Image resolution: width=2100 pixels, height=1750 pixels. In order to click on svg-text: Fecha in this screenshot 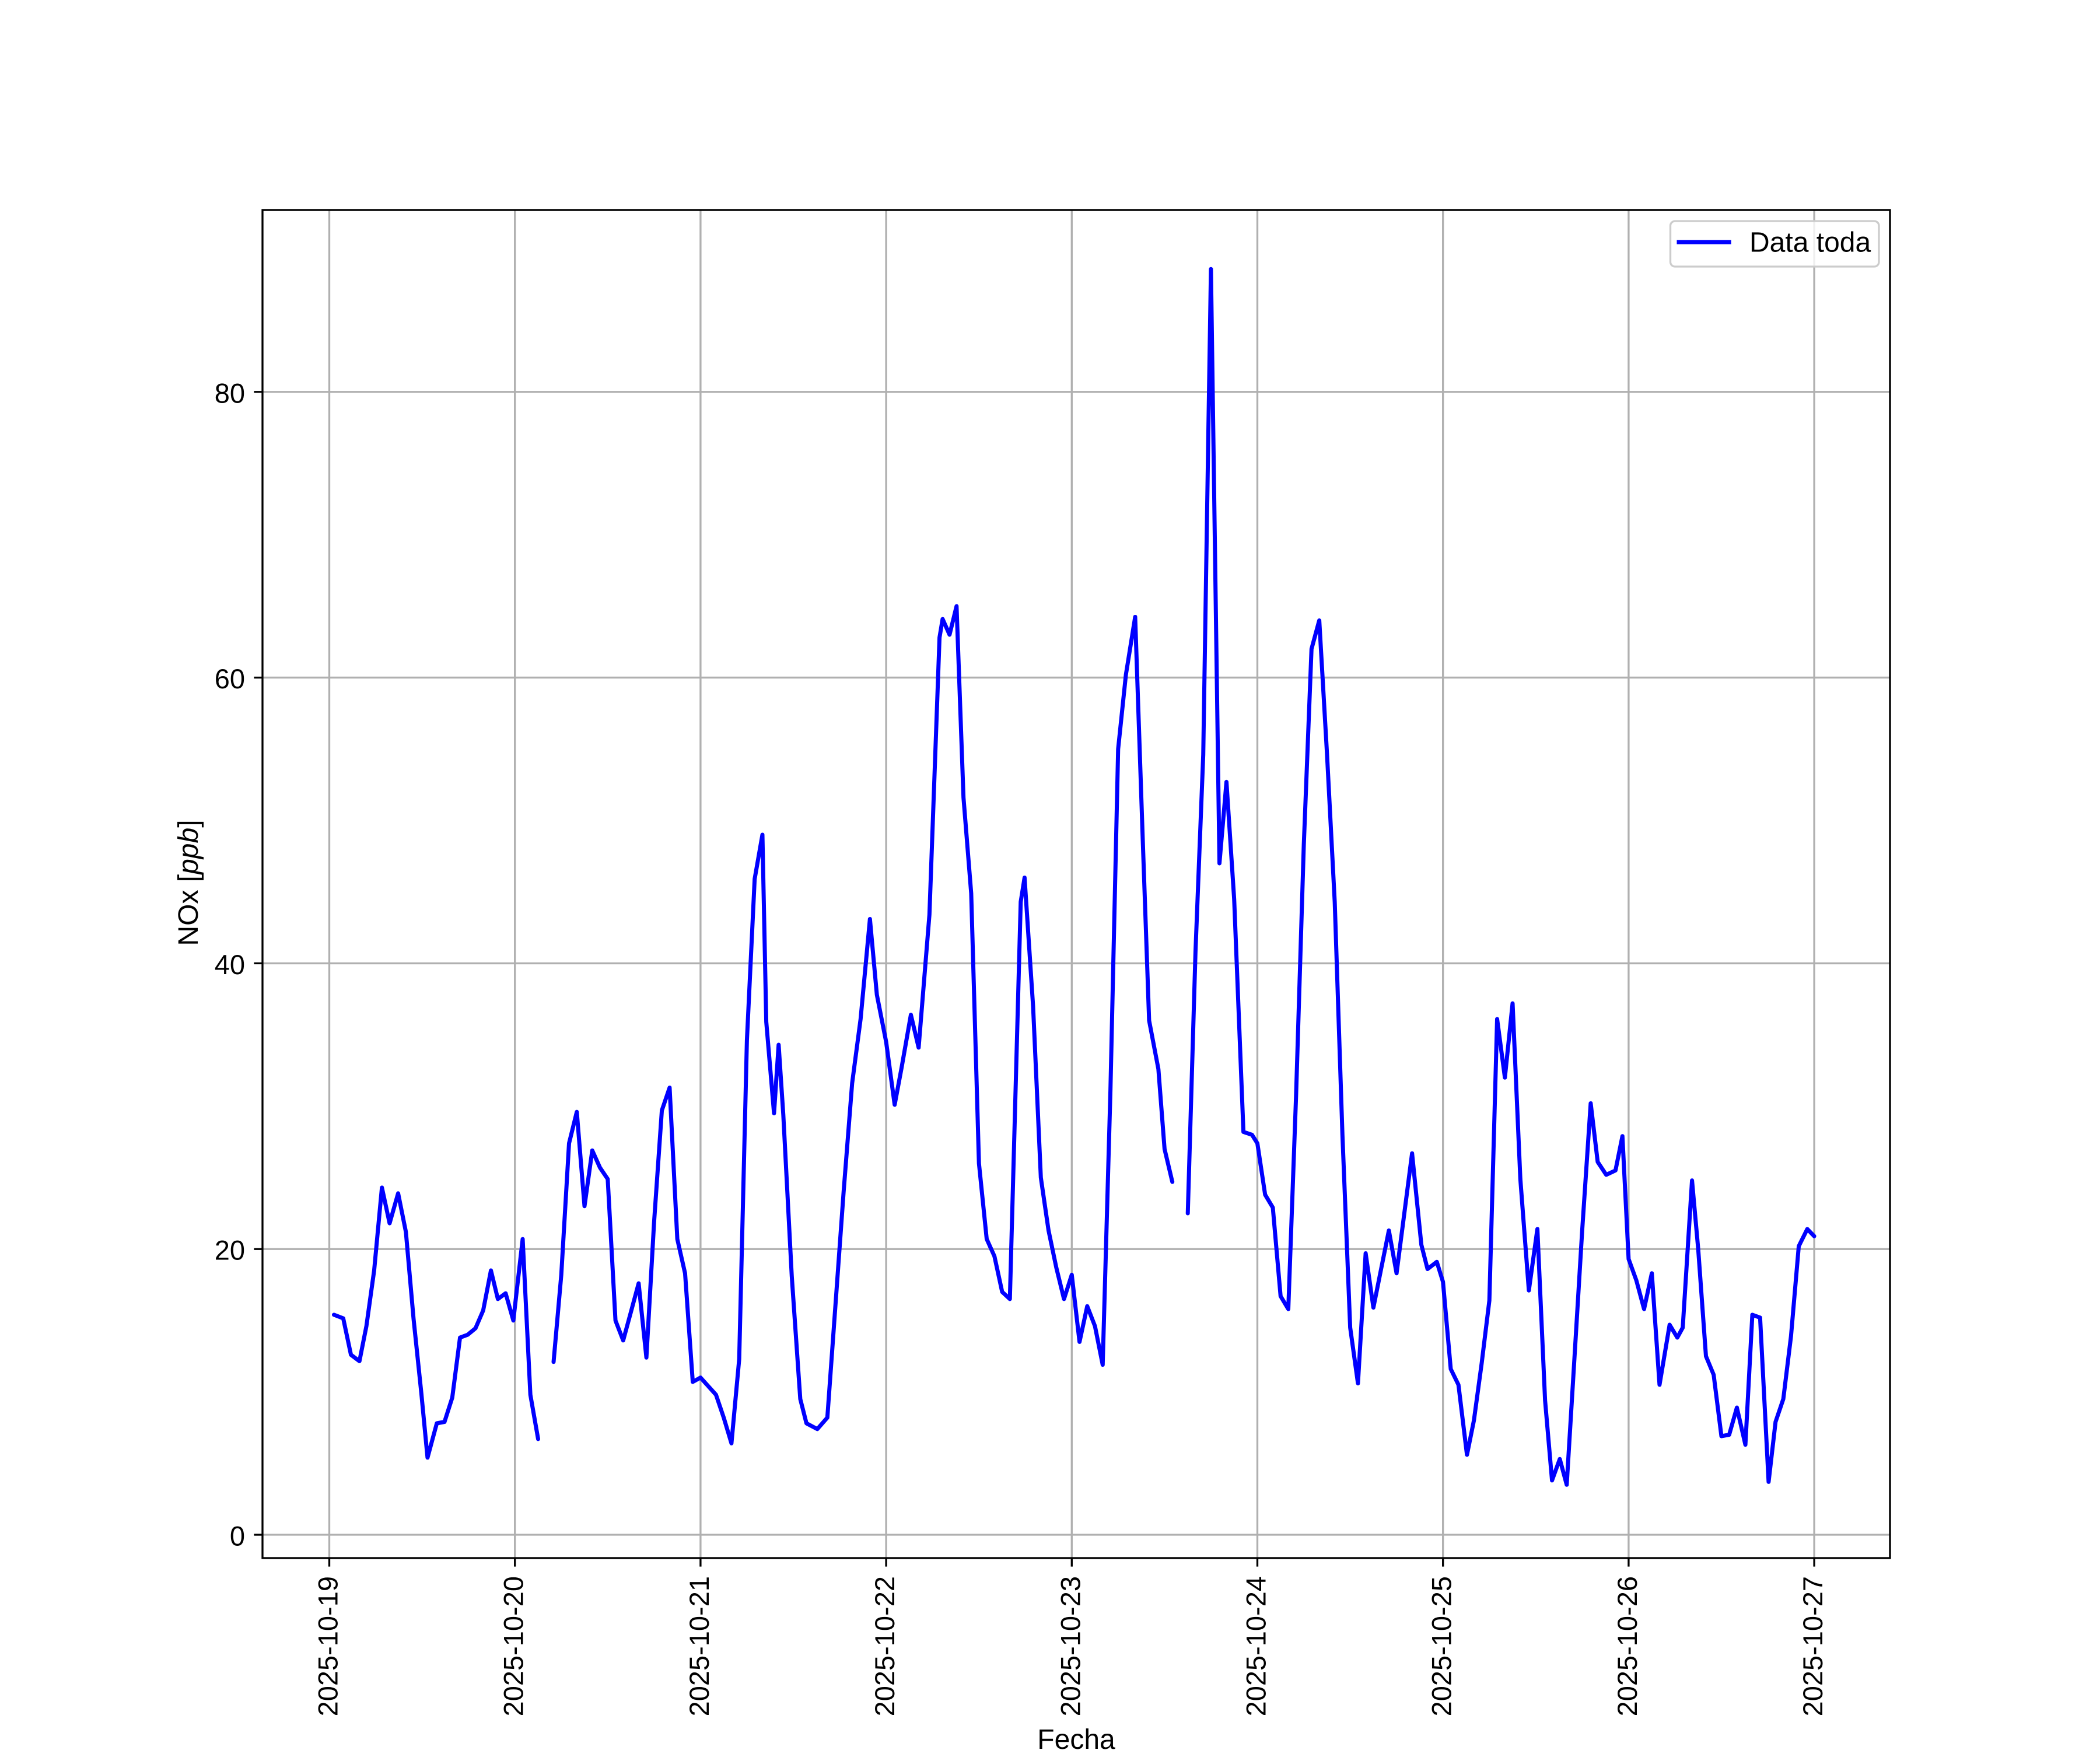, I will do `click(1076, 1737)`.